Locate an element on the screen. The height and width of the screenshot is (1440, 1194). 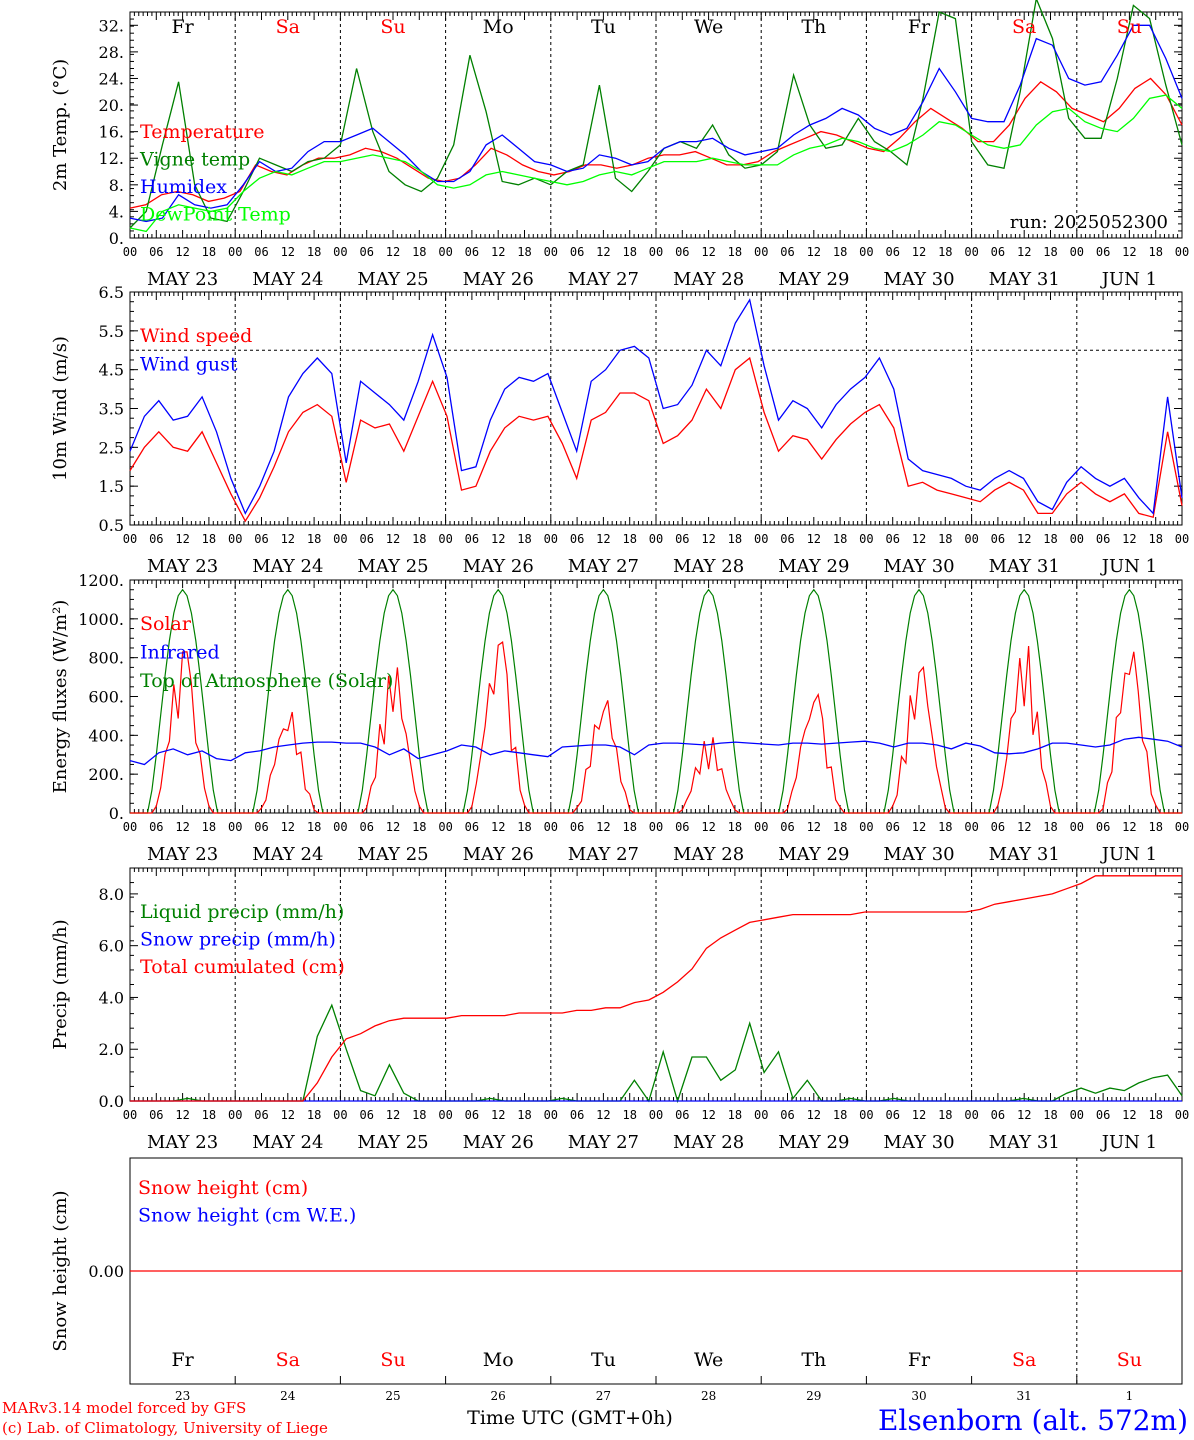
weekday-label: Mo is located at coordinates (498, 27).